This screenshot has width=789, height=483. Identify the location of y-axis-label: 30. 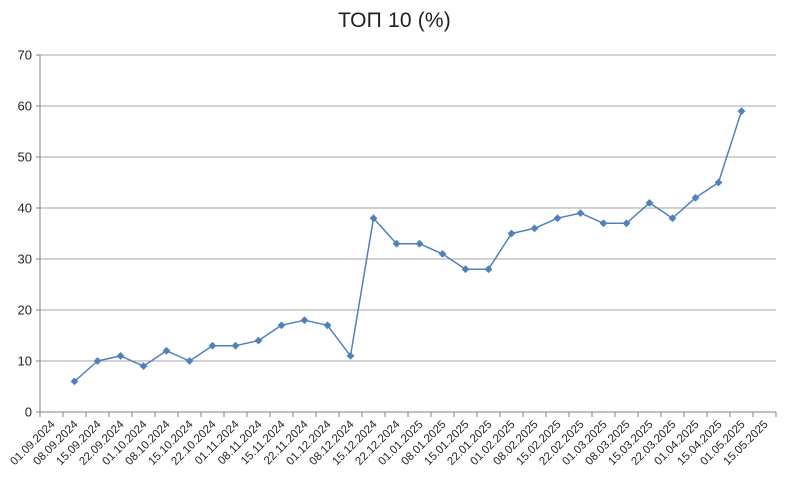
(25, 259).